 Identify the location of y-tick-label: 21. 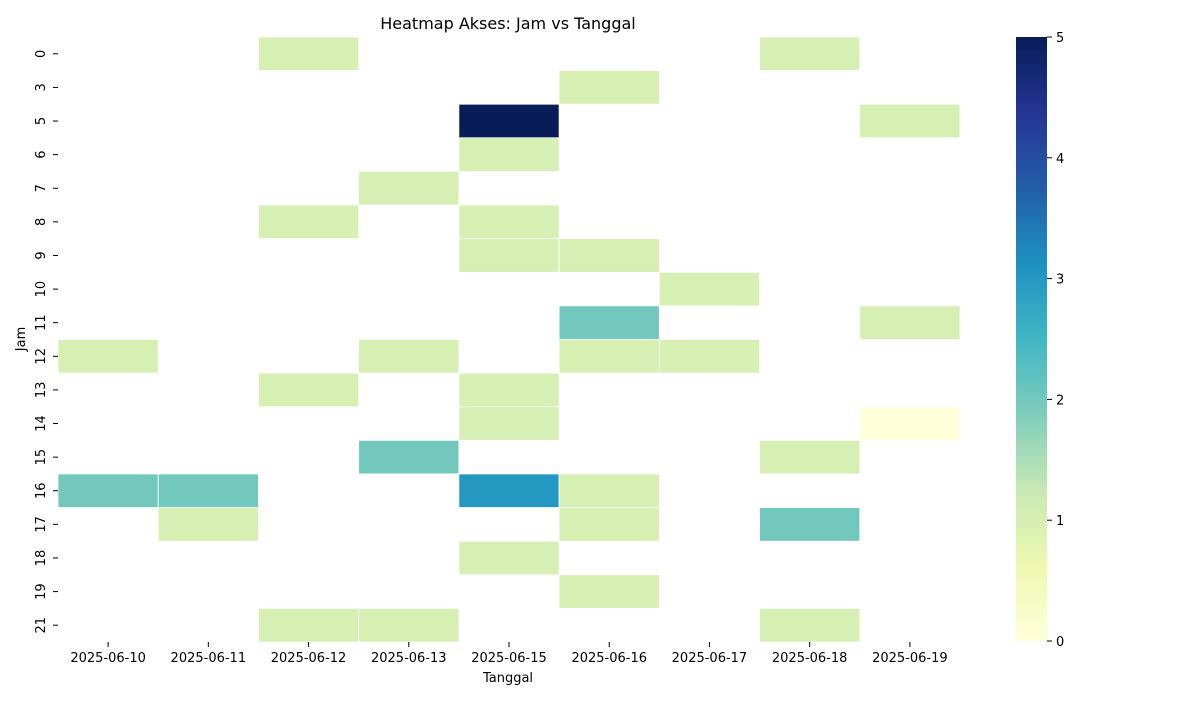
(41, 625).